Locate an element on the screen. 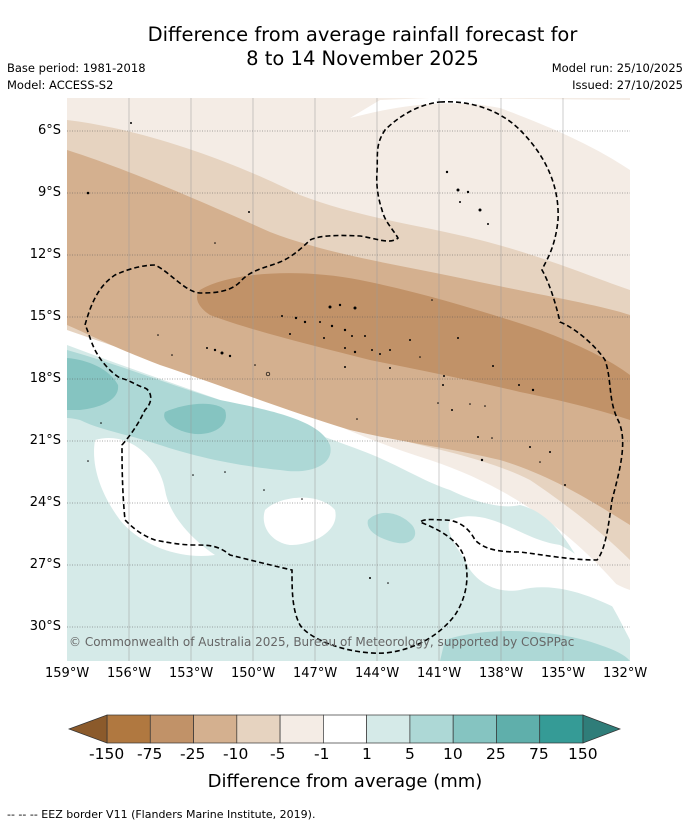 This screenshot has height=827, width=690. lat-label: 12°S is located at coordinates (45, 254).